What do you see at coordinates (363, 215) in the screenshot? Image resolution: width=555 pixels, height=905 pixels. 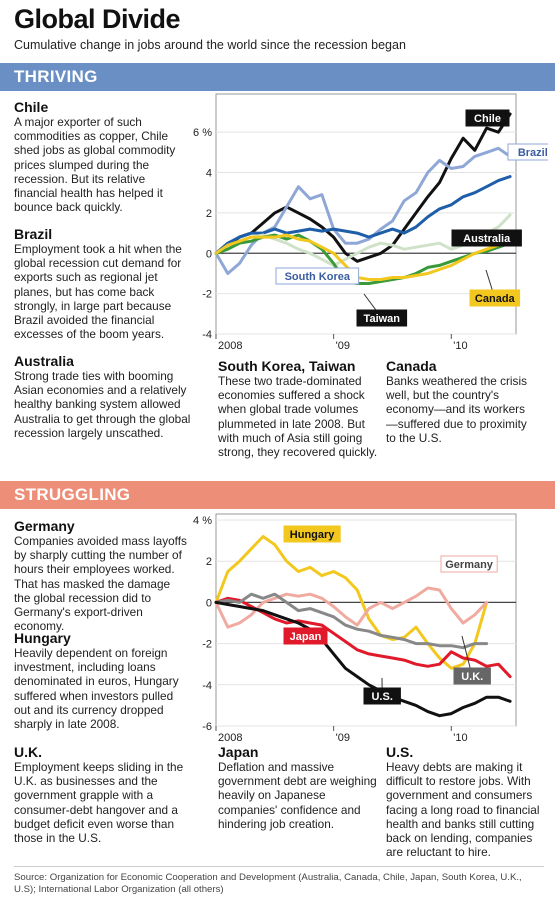 I see `series-line-australia` at bounding box center [363, 215].